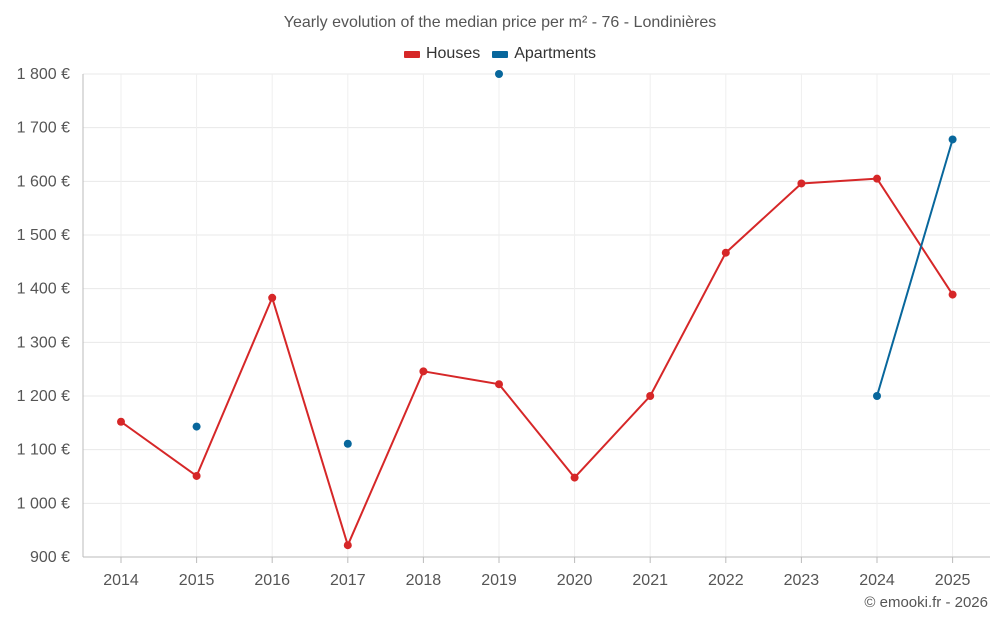  I want to click on x-tick-label: 2018, so click(424, 580).